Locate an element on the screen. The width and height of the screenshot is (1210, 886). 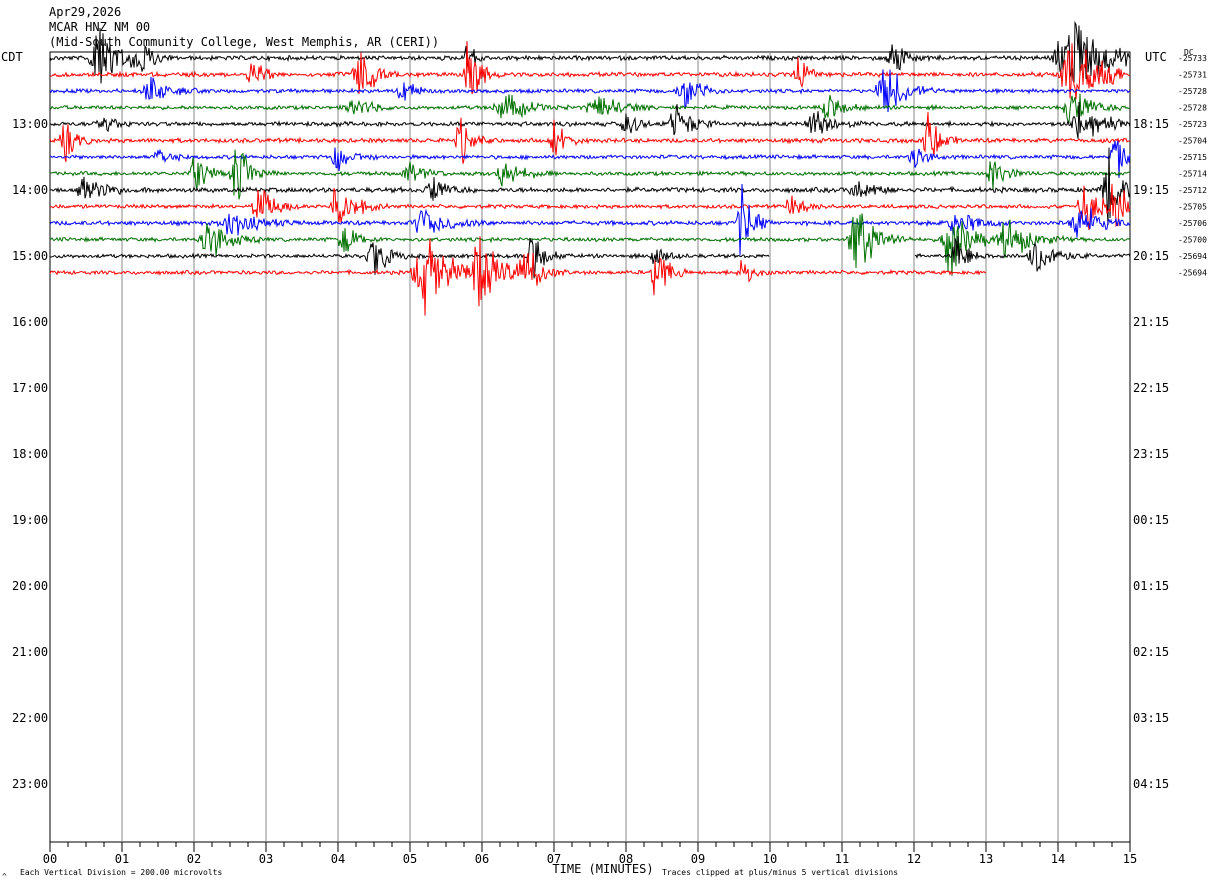
dc-offset-label: -25705 is located at coordinates (1192, 207).